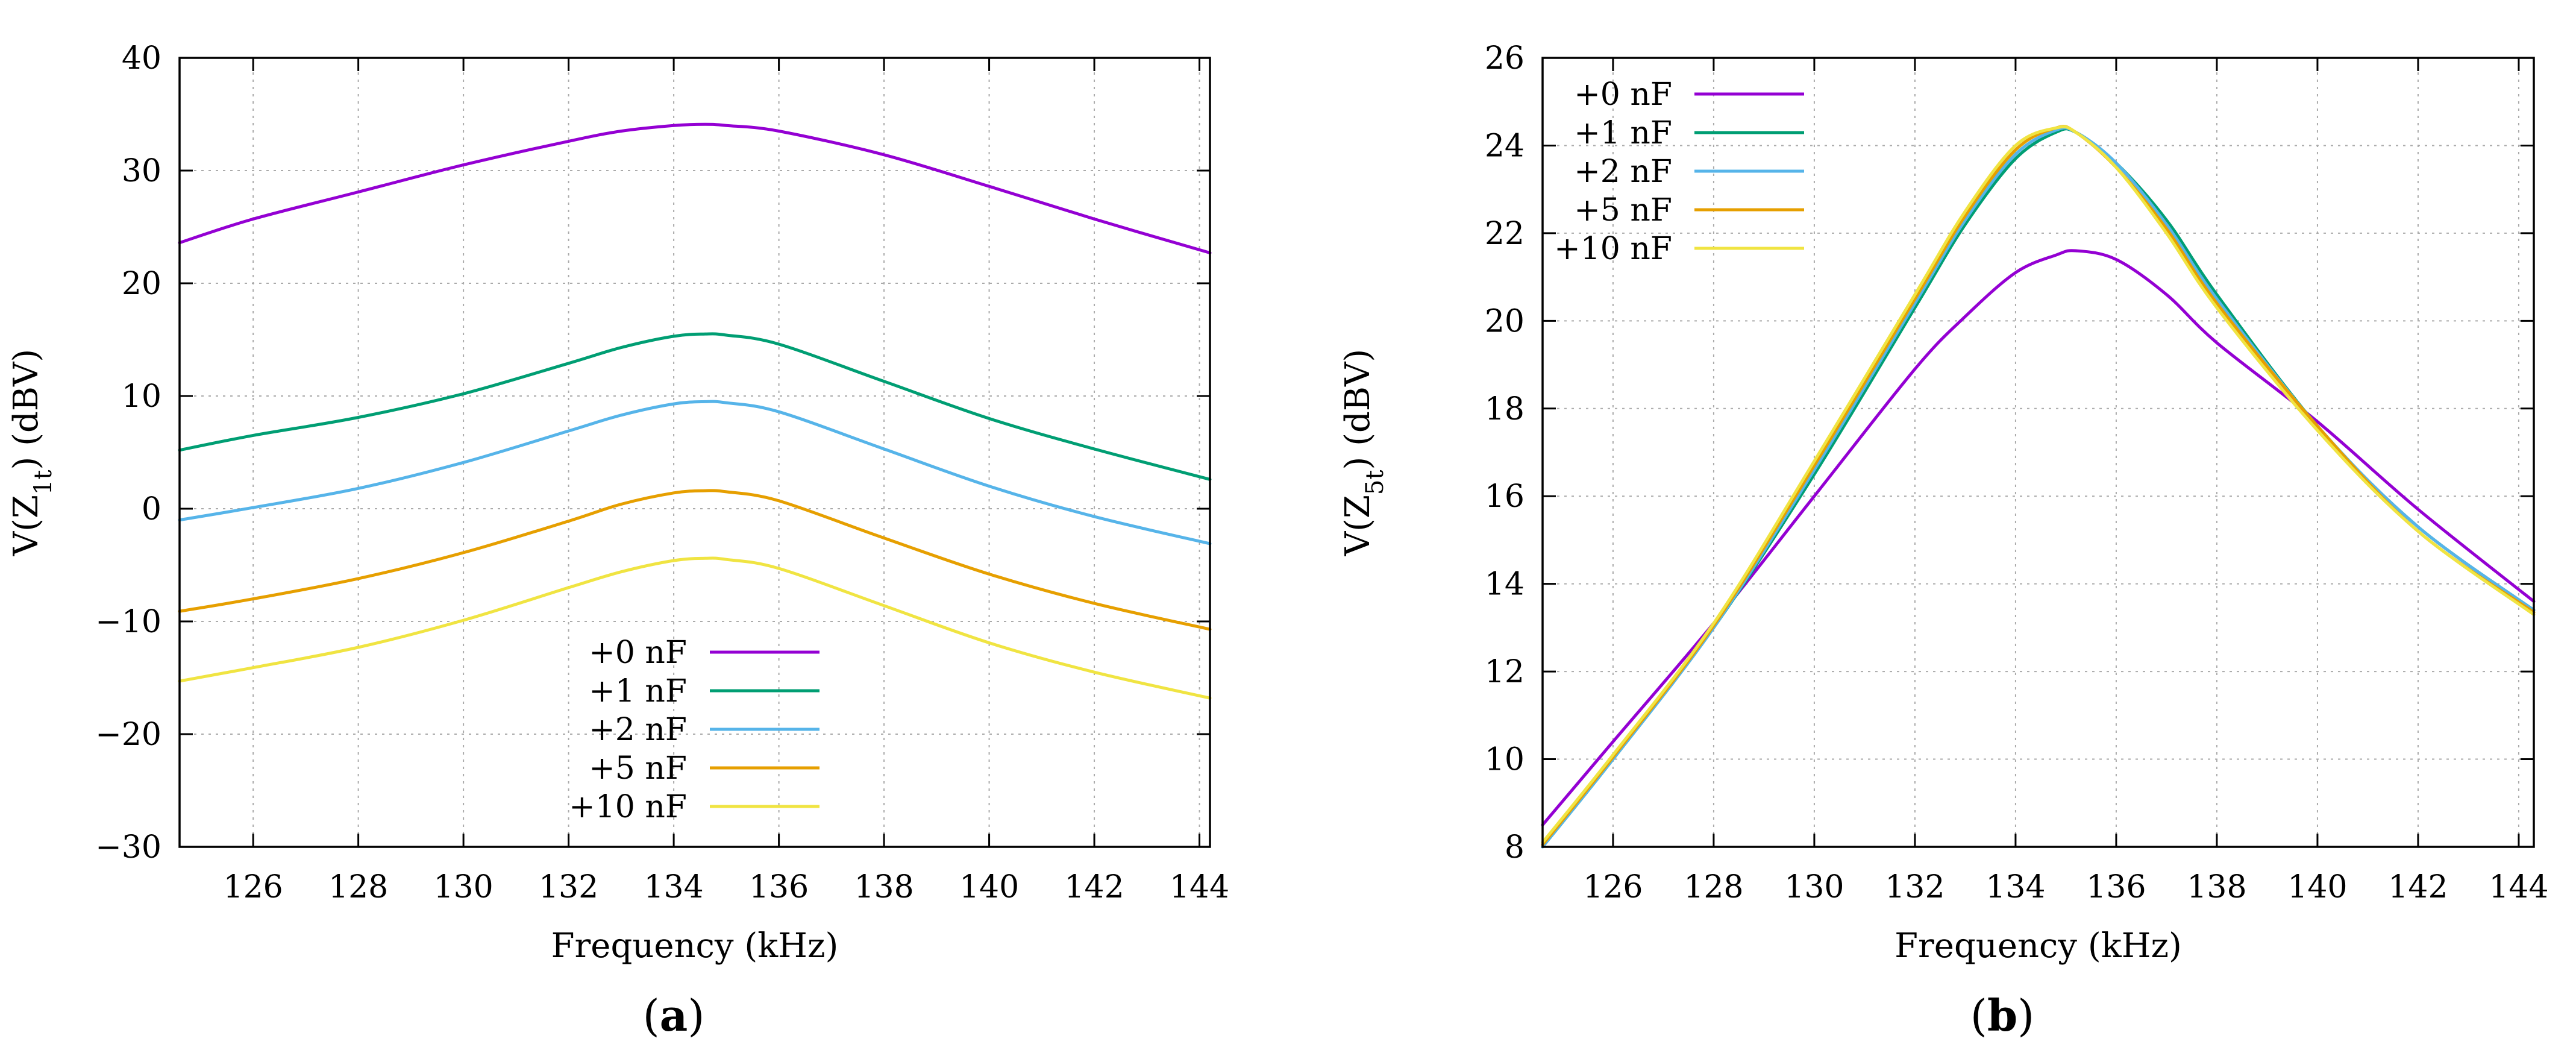 The width and height of the screenshot is (2576, 1056). I want to click on y-axis-label-sub: 1t, so click(43, 482).